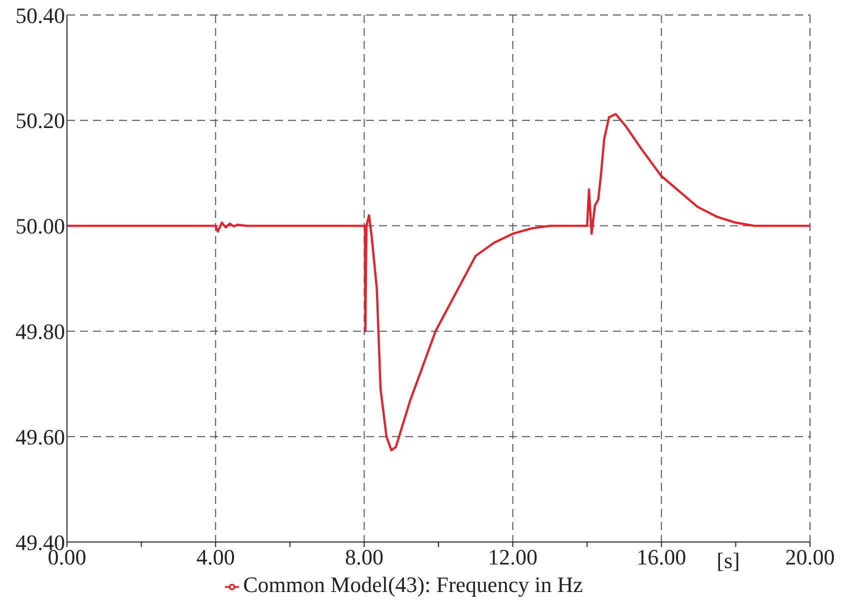 The width and height of the screenshot is (852, 606). What do you see at coordinates (364, 557) in the screenshot?
I see `x-tick-label: 8.00` at bounding box center [364, 557].